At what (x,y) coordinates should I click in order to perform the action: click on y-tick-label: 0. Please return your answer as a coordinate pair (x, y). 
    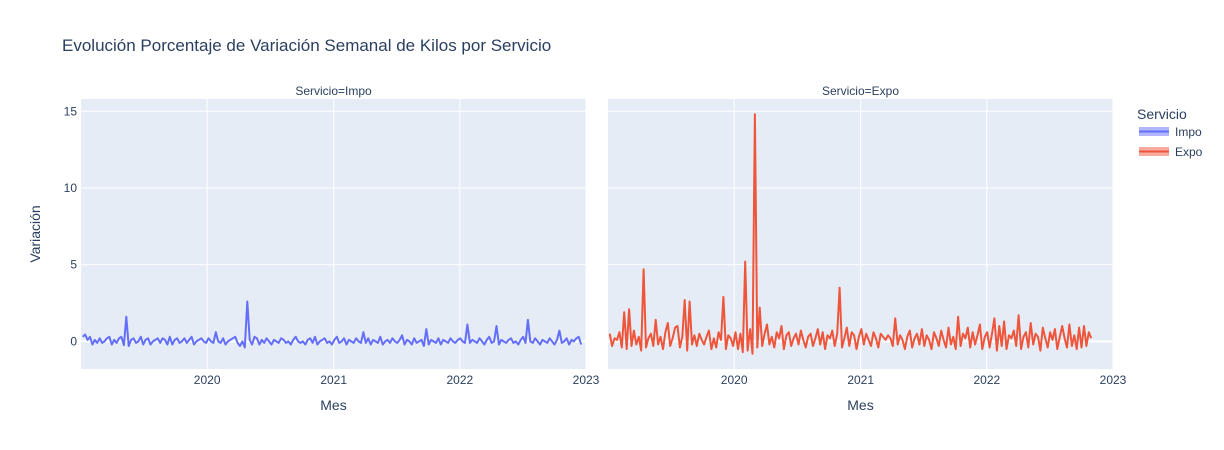
    Looking at the image, I should click on (73, 341).